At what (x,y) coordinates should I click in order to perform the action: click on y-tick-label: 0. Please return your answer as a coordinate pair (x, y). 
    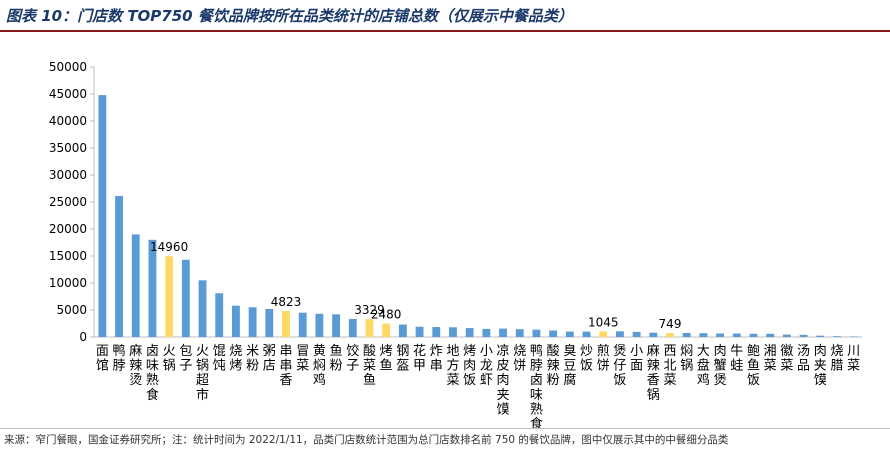
    Looking at the image, I should click on (83, 337).